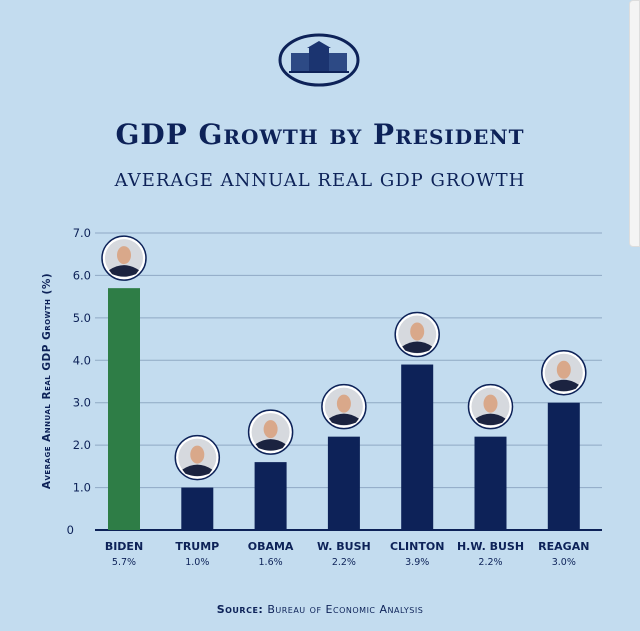  What do you see at coordinates (319, 60) in the screenshot?
I see `white-house-logo` at bounding box center [319, 60].